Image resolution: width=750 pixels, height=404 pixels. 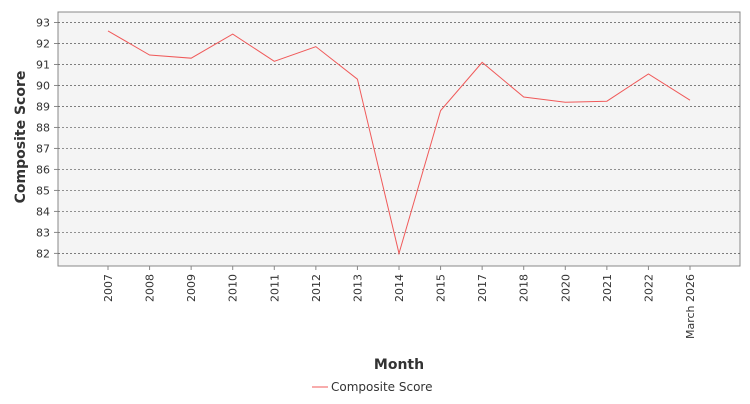 I want to click on x-tick-label: 2014, so click(x=399, y=288).